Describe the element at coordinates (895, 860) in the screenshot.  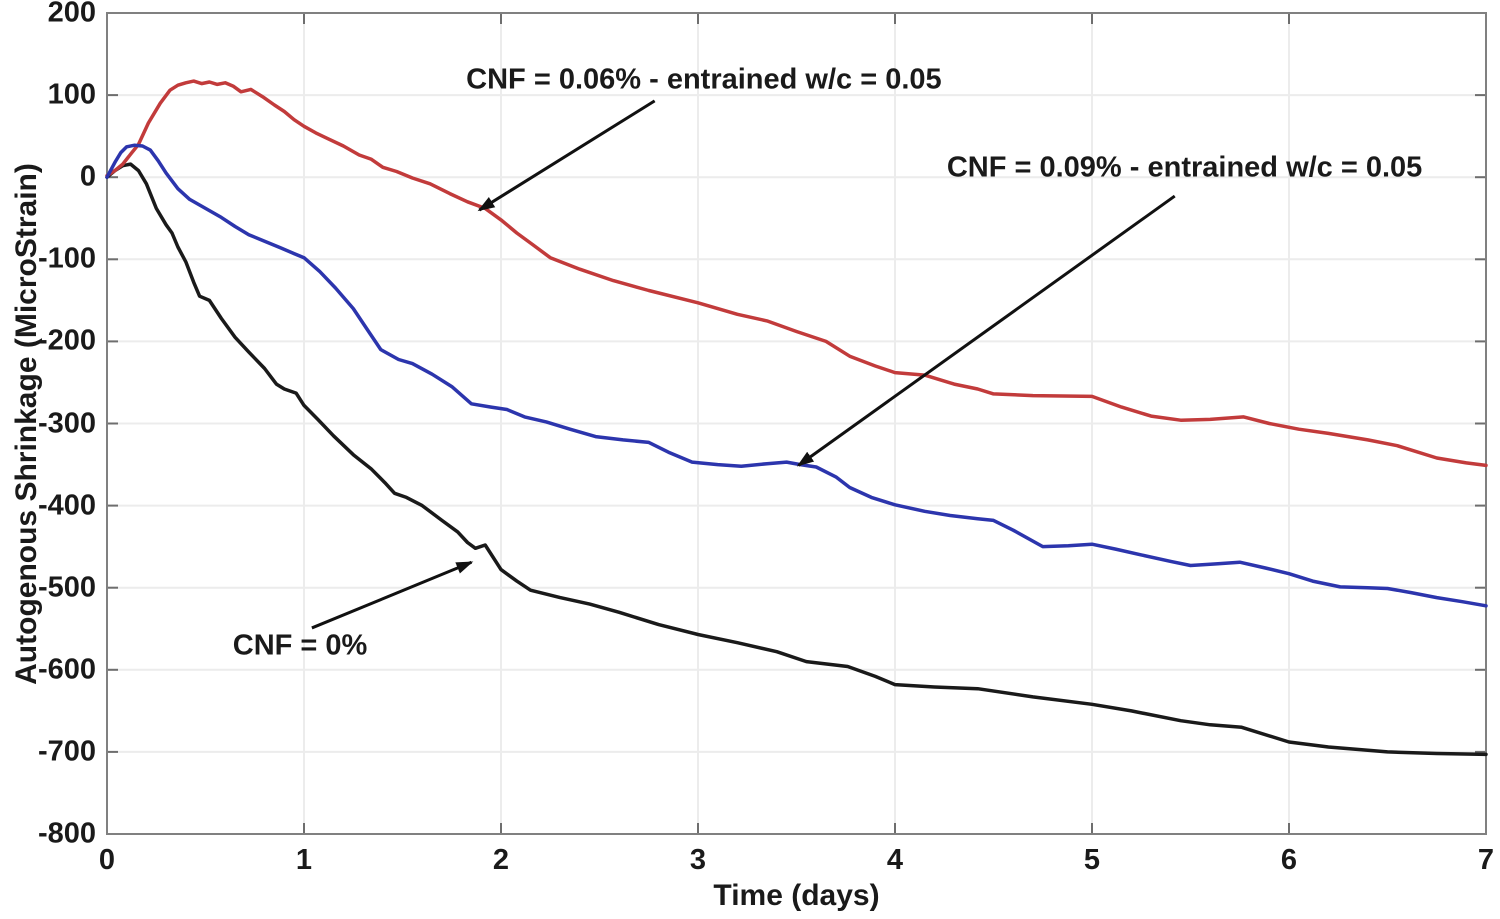
I see `x-tick-label: 4` at that location.